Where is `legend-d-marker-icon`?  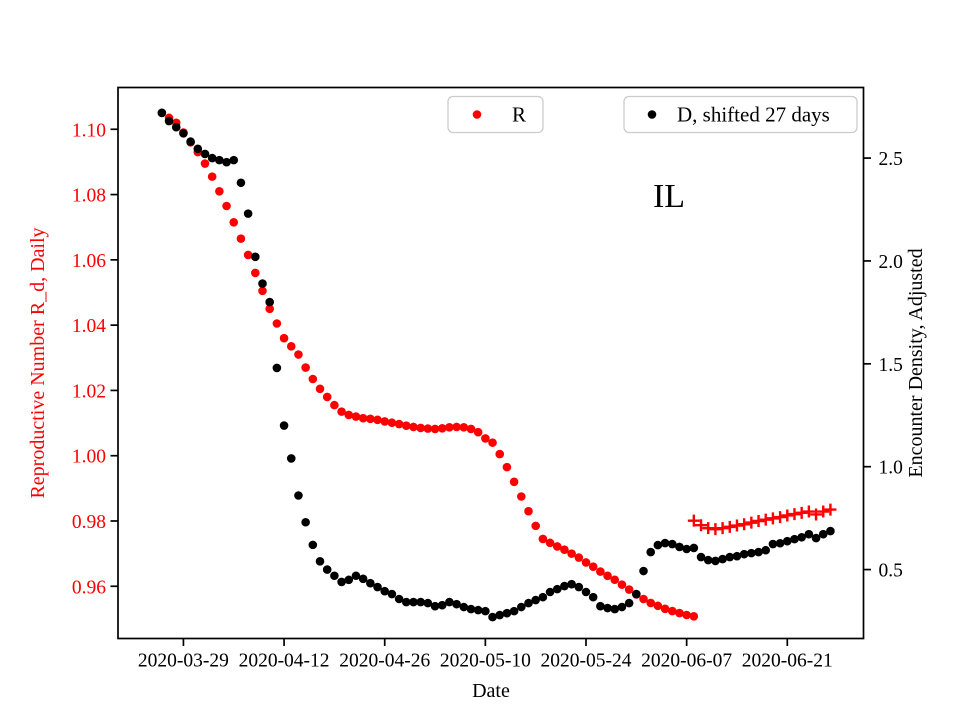 legend-d-marker-icon is located at coordinates (652, 114).